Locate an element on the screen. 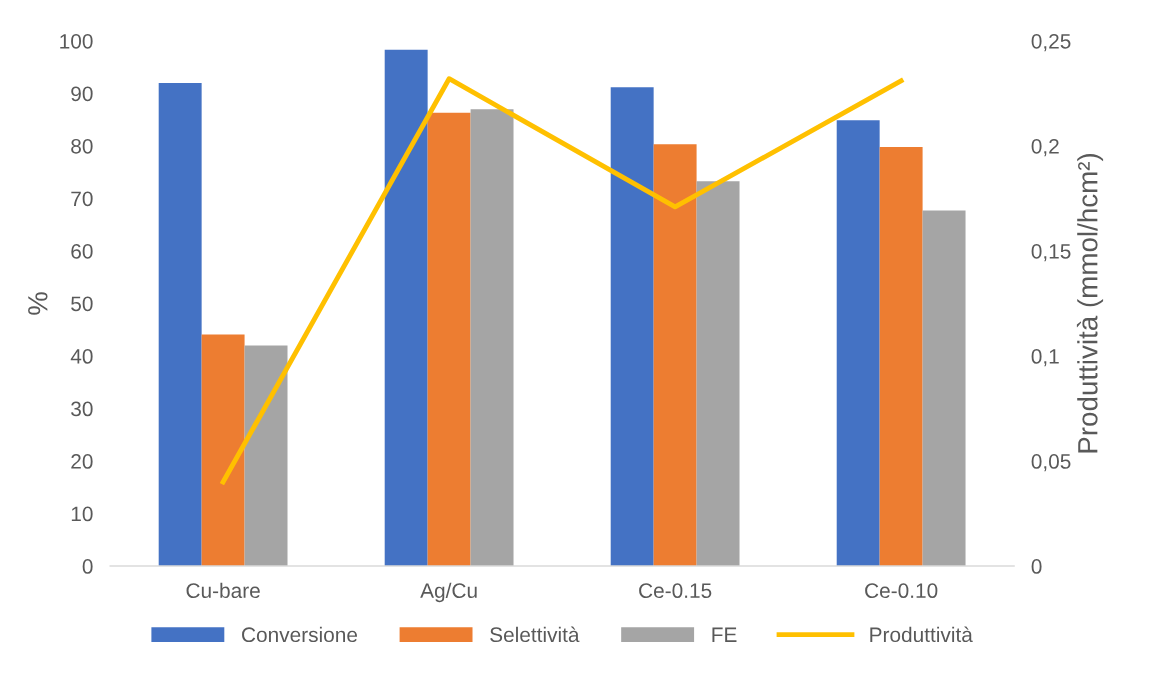  y2-tick-label: 0,15 is located at coordinates (1051, 252).